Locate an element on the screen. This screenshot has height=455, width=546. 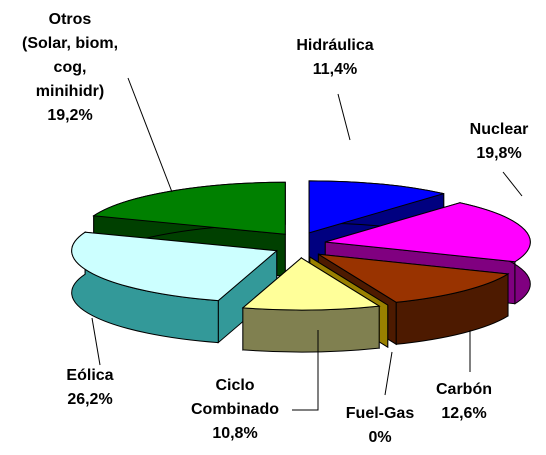
value-label: 12,6% is located at coordinates (464, 413).